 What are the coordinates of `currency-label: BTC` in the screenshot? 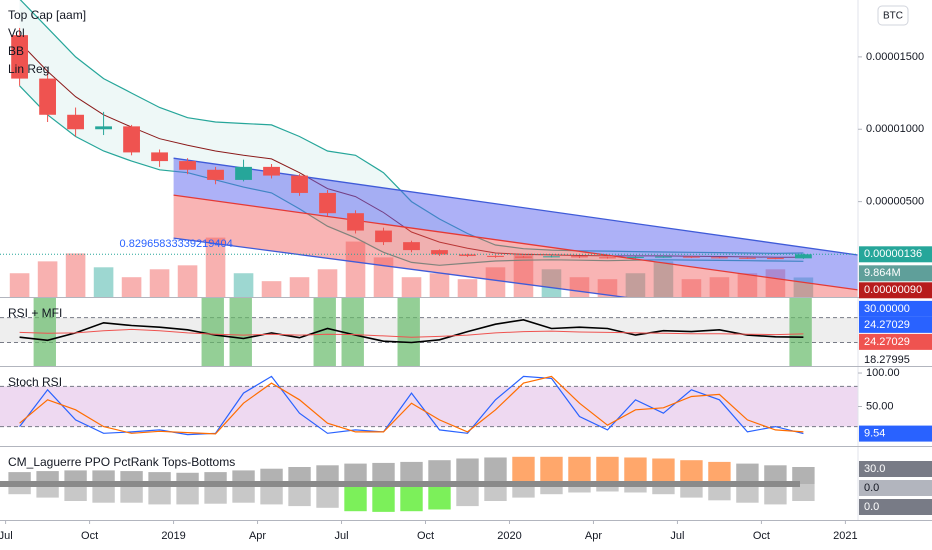 It's located at (893, 16).